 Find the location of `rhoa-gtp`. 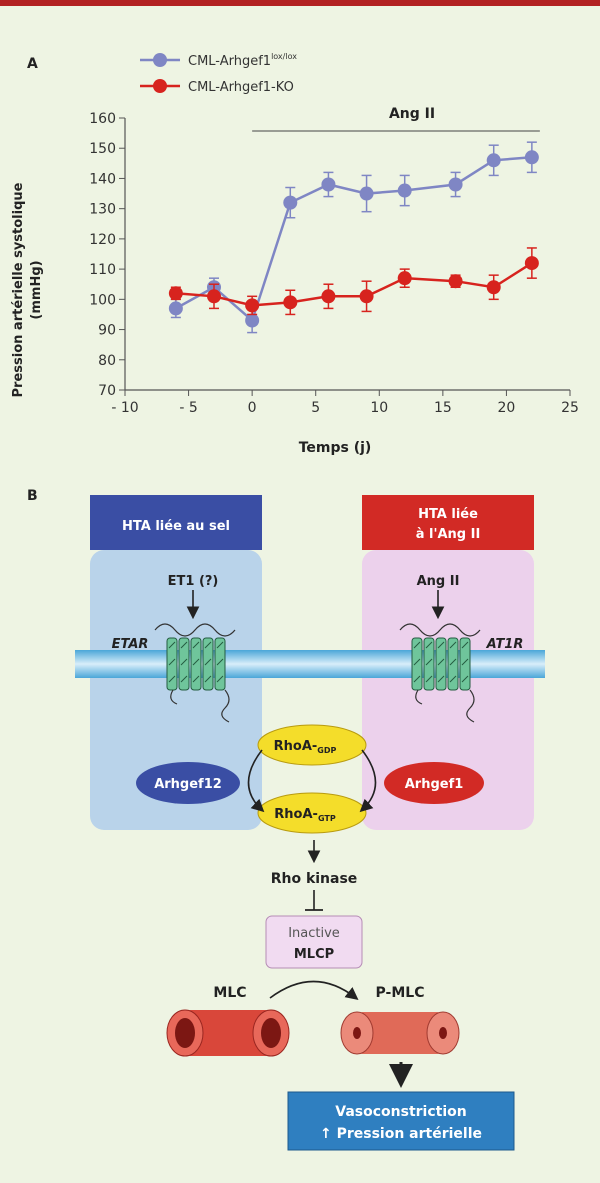

rhoa-gtp is located at coordinates (312, 813).